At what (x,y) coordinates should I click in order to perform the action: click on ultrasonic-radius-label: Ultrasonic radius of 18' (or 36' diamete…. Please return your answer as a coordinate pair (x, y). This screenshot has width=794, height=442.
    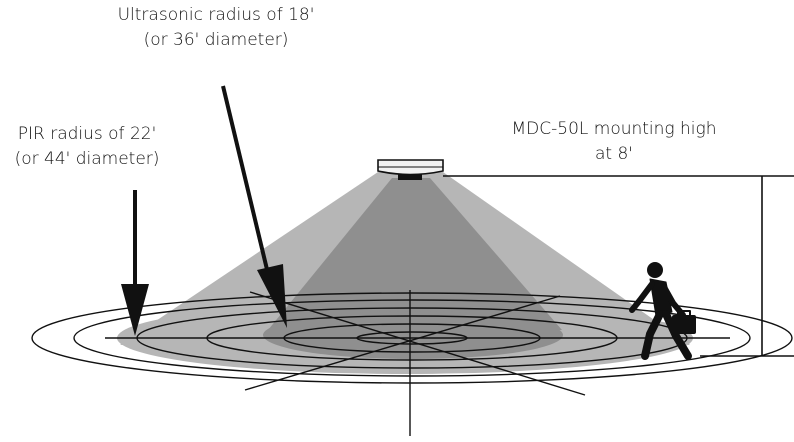
    Looking at the image, I should click on (216, 28).